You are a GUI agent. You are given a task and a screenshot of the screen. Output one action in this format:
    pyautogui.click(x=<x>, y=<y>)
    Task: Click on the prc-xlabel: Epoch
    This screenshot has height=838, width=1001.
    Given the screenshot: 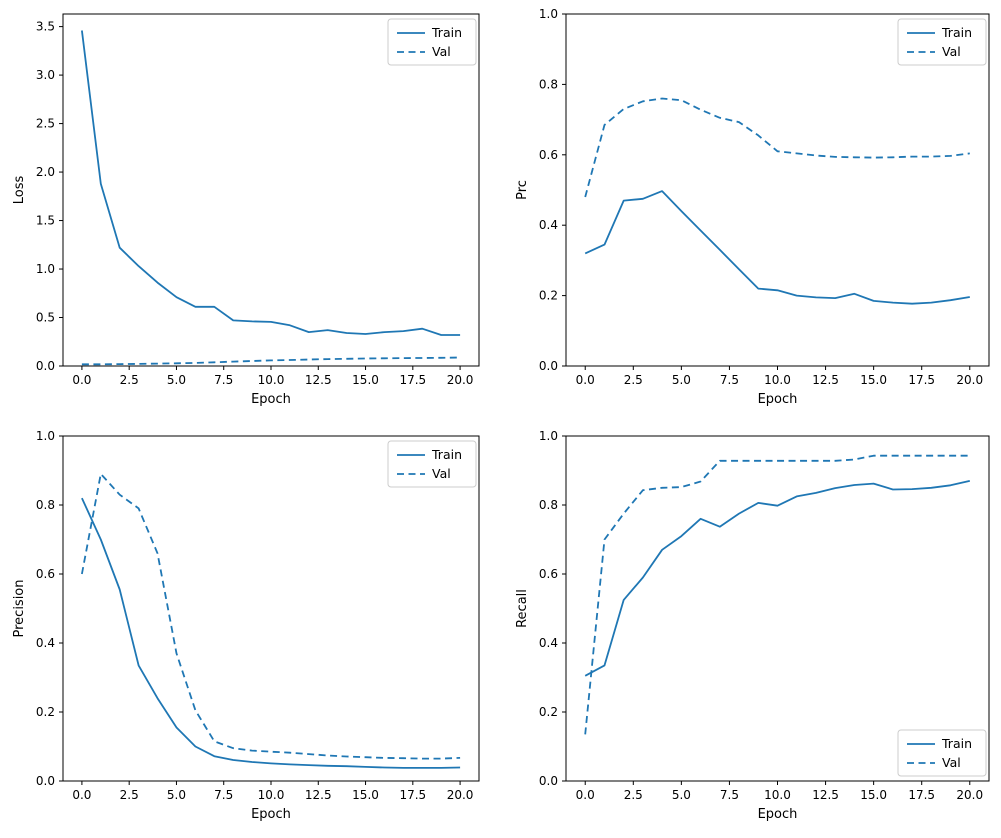 What is the action you would take?
    pyautogui.click(x=778, y=399)
    